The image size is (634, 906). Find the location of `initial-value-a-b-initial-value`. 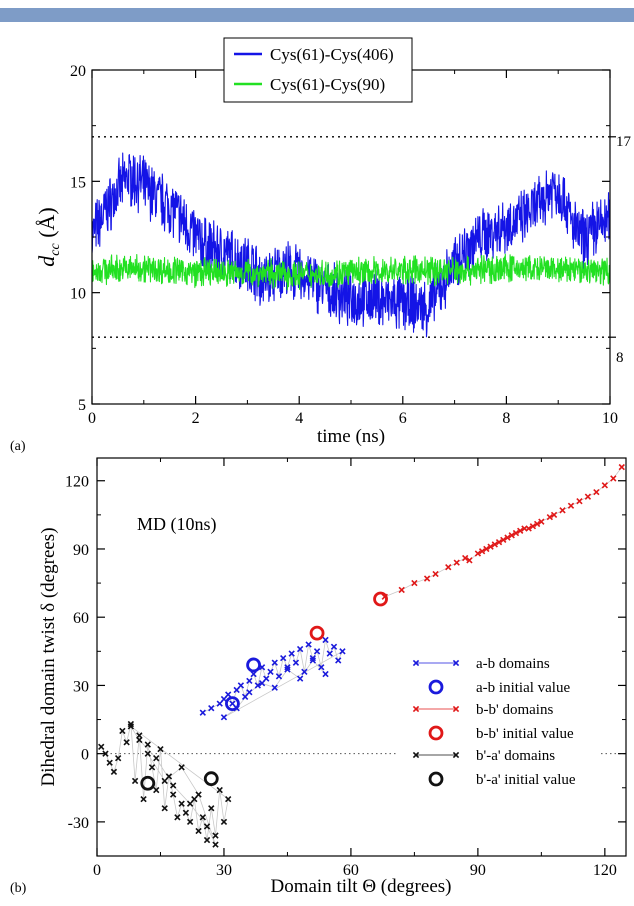

initial-value-a-b-initial-value is located at coordinates (253, 665).